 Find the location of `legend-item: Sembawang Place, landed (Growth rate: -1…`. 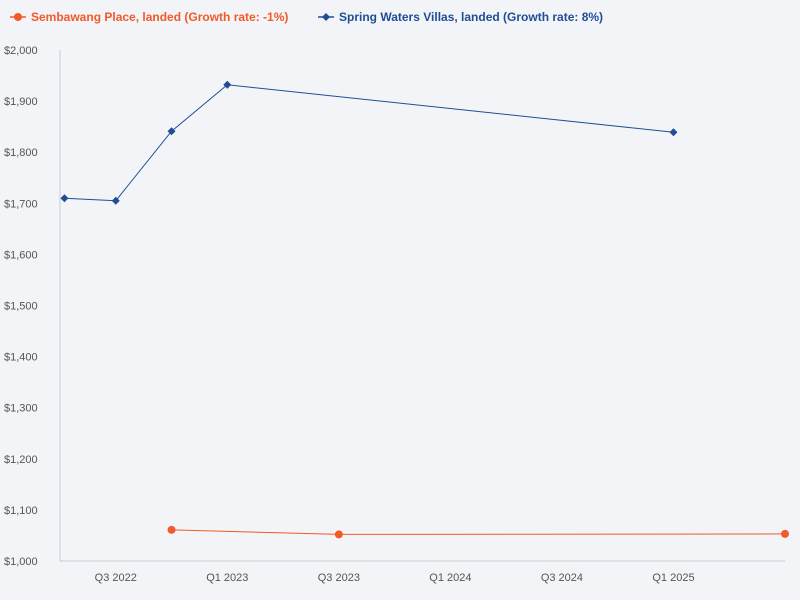

legend-item: Sembawang Place, landed (Growth rate: -1… is located at coordinates (149, 17).